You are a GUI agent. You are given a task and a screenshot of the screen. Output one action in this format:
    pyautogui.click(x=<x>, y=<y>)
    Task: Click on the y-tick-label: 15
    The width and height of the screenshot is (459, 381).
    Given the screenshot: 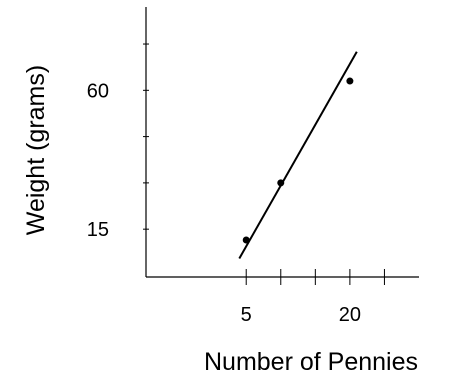 What is the action you would take?
    pyautogui.click(x=98, y=230)
    